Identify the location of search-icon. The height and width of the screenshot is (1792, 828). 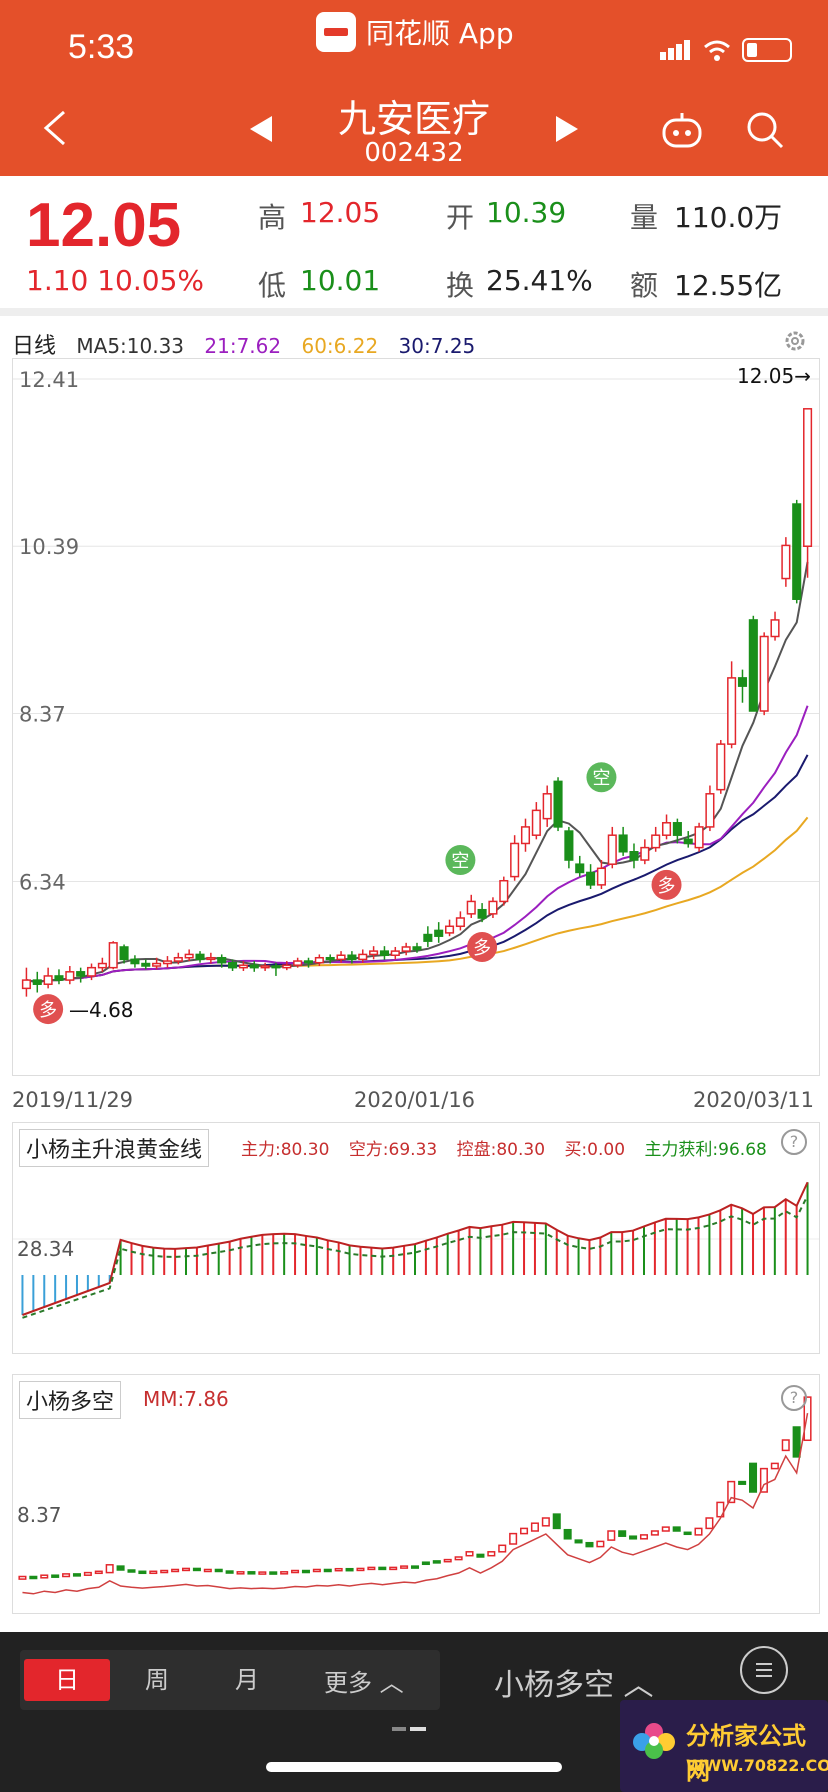
(765, 130).